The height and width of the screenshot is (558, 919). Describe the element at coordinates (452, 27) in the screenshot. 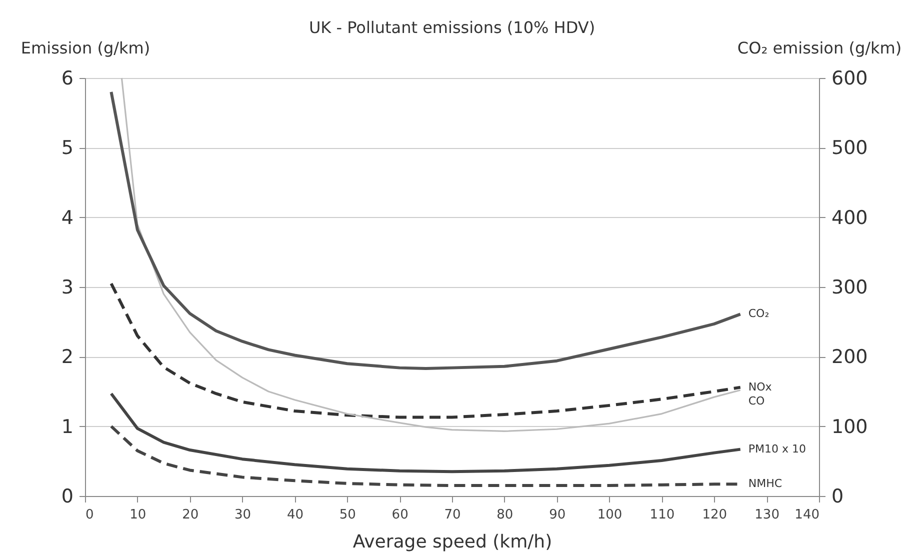

I see `chart-title: UK - Pollutant emissions (10% HDV)` at that location.